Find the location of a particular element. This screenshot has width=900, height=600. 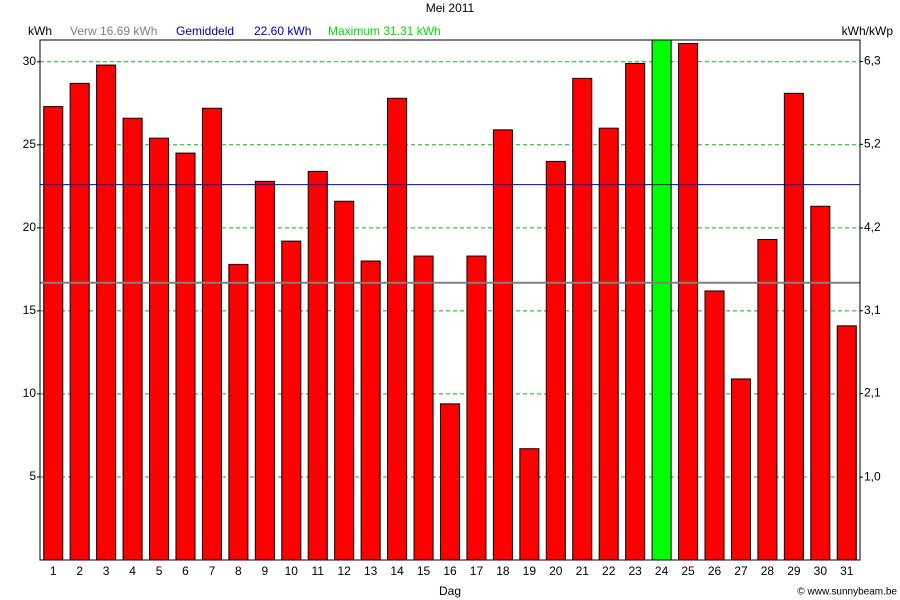

y2-tick-label: 1,0 is located at coordinates (872, 476).